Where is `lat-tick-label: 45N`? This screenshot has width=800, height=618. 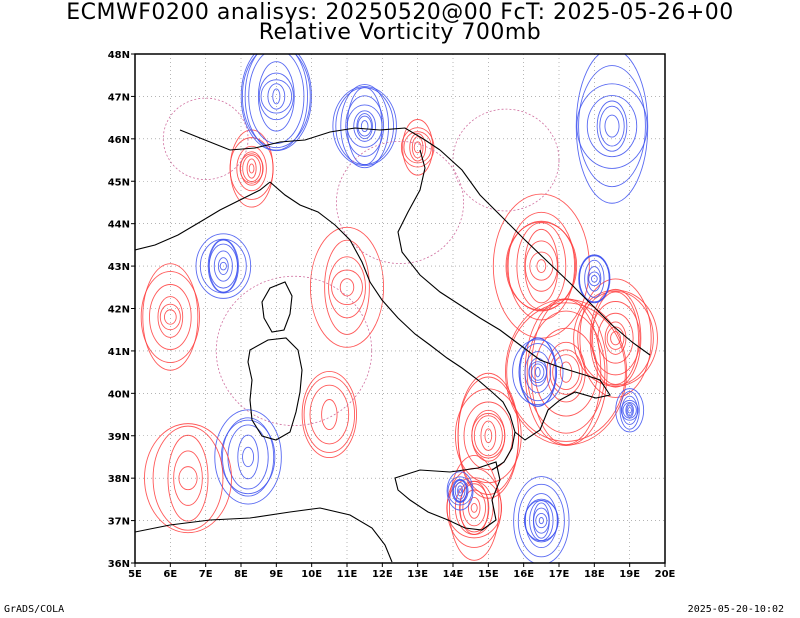
lat-tick-label: 45N is located at coordinates (119, 182).